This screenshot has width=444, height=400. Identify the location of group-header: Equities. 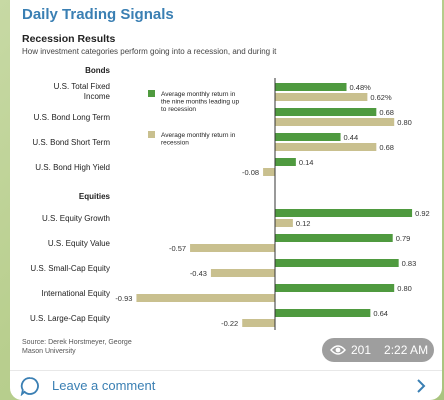
(95, 196).